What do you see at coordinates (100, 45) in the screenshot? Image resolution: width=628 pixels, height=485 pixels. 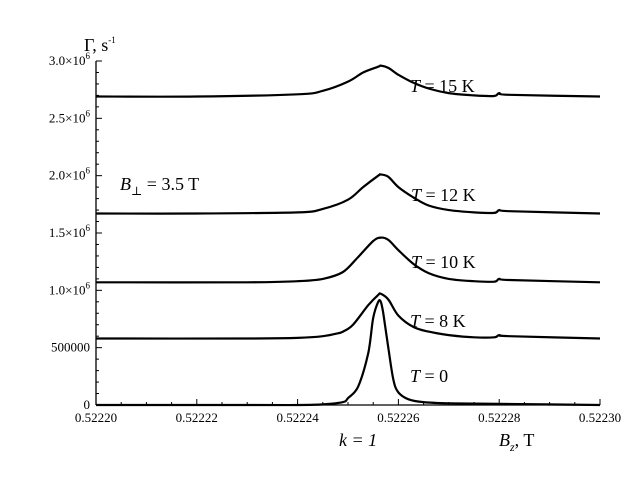 I see `y-axis-label: Γ, s-1` at bounding box center [100, 45].